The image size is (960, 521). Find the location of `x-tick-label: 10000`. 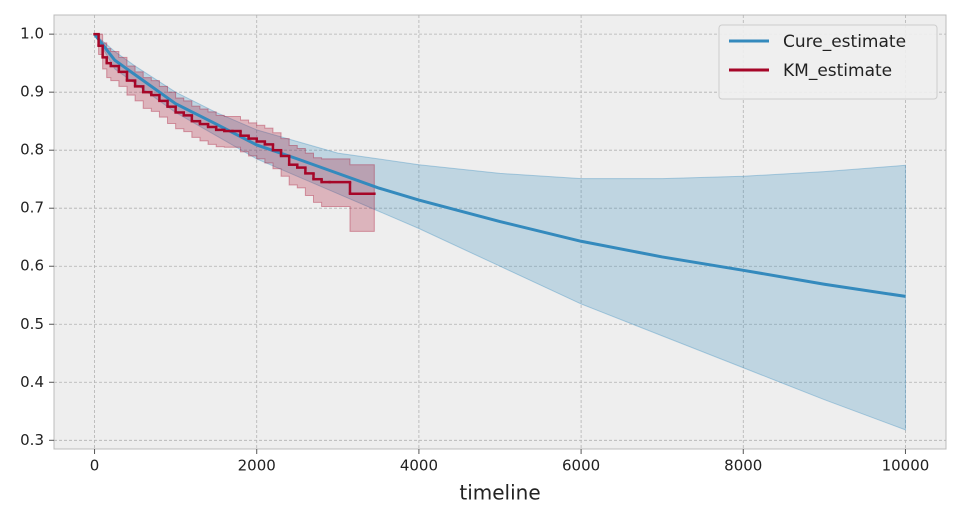

x-tick-label: 10000 is located at coordinates (906, 466).